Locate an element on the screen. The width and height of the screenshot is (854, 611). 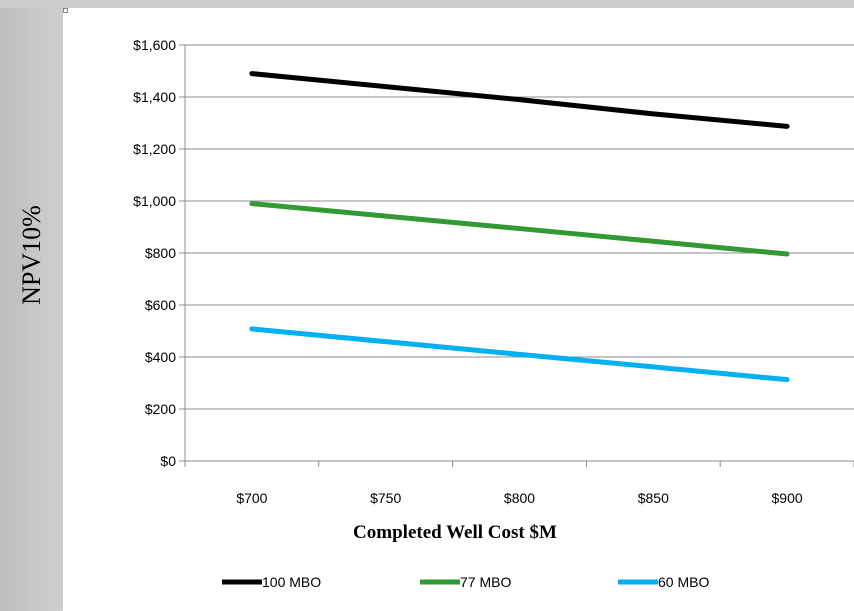
x-tick-label: $750 is located at coordinates (385, 498).